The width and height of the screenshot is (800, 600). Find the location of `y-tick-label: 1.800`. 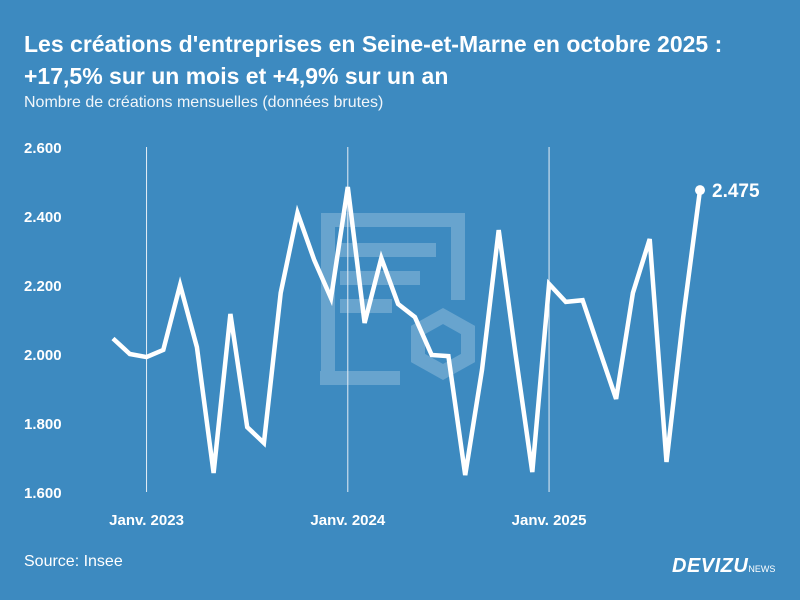

y-tick-label: 1.800 is located at coordinates (43, 424).